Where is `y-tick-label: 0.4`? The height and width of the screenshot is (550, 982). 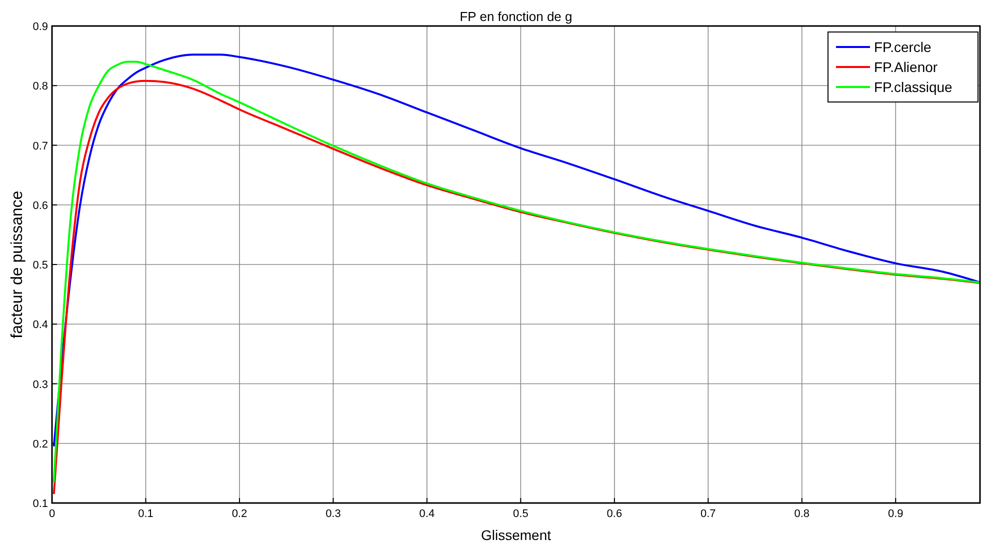 y-tick-label: 0.4 is located at coordinates (40, 325).